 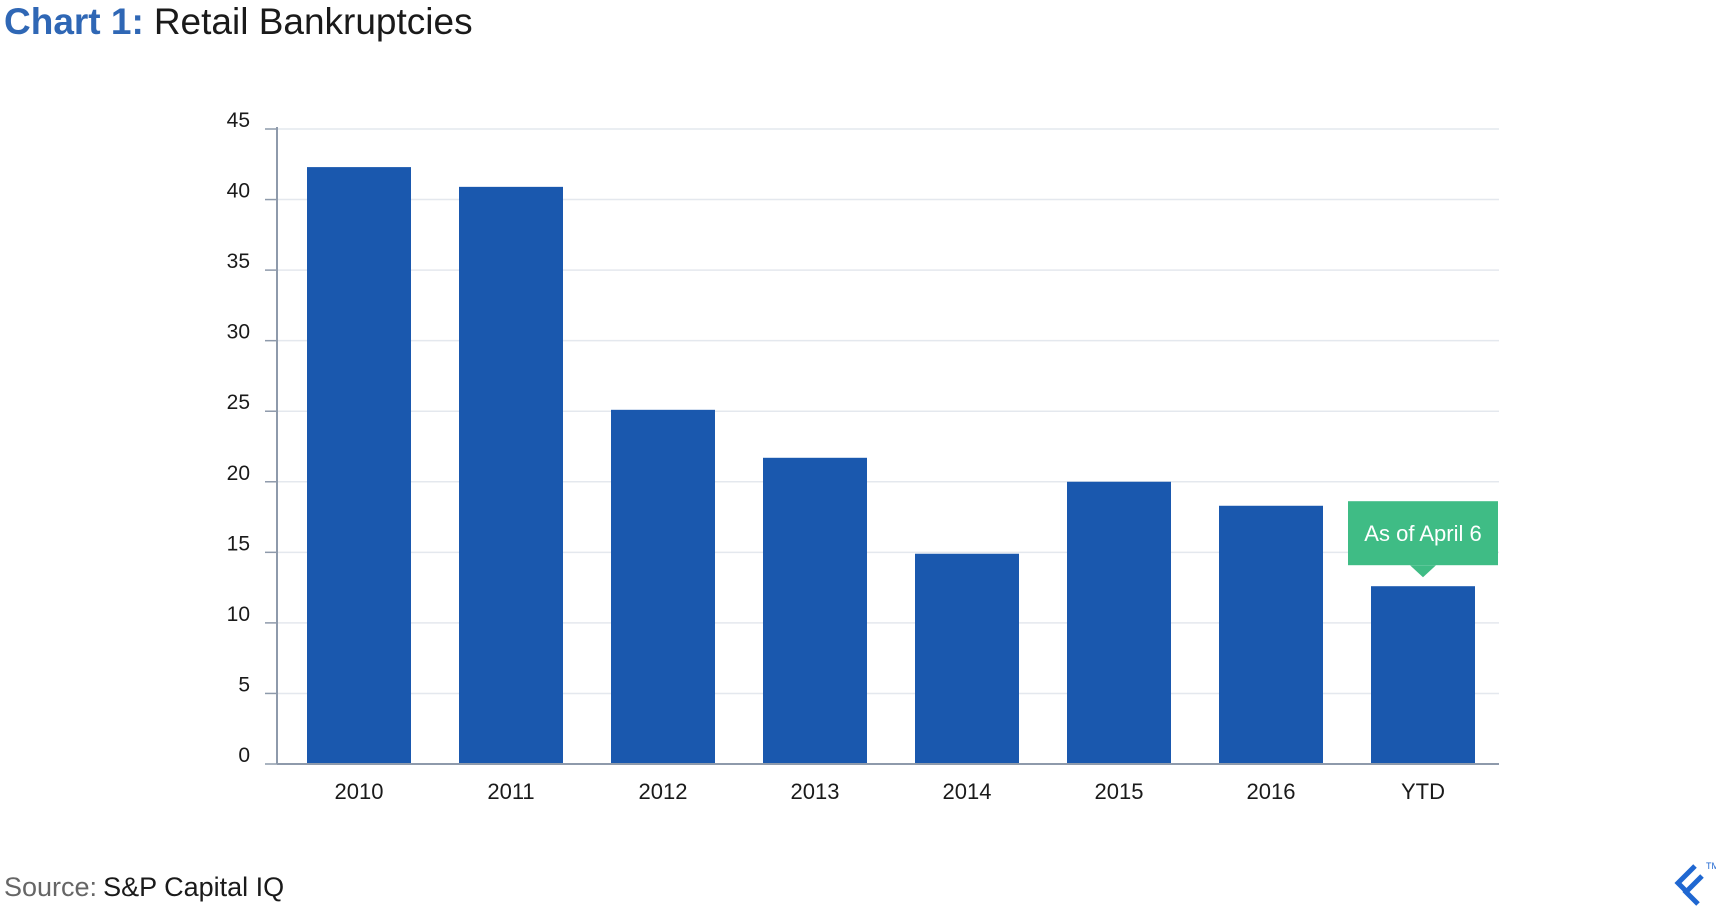 I want to click on y-tick-label: 35, so click(x=238, y=261).